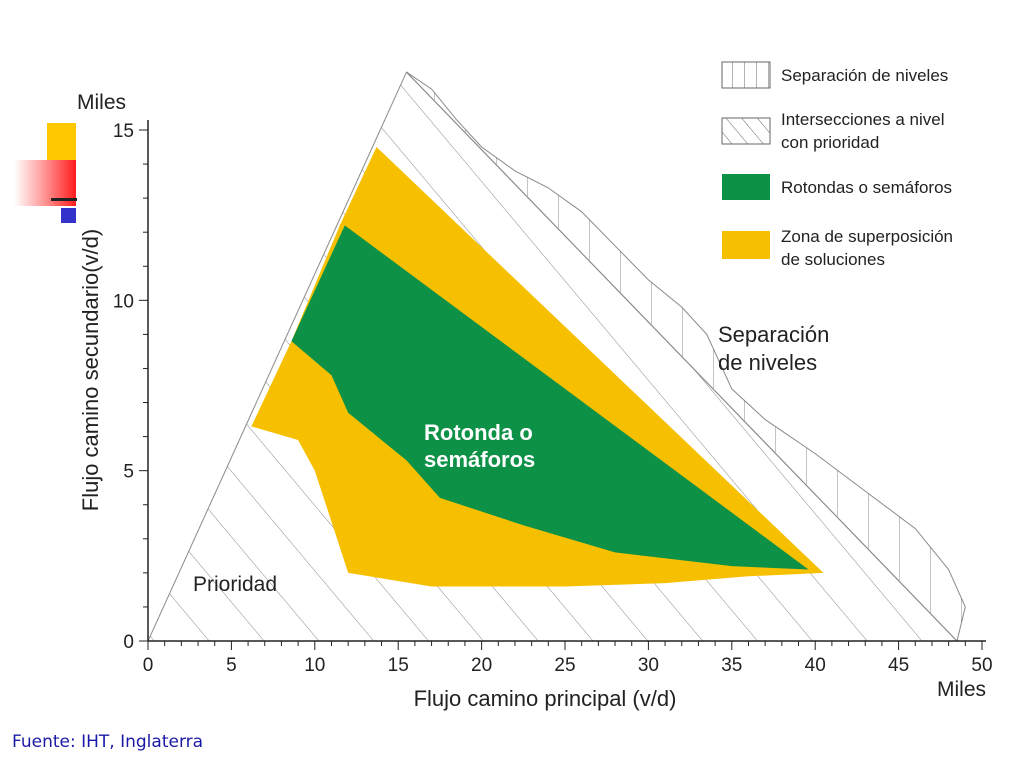 This screenshot has height=768, width=1024. What do you see at coordinates (961, 689) in the screenshot?
I see `x-axis-unit: Miles` at bounding box center [961, 689].